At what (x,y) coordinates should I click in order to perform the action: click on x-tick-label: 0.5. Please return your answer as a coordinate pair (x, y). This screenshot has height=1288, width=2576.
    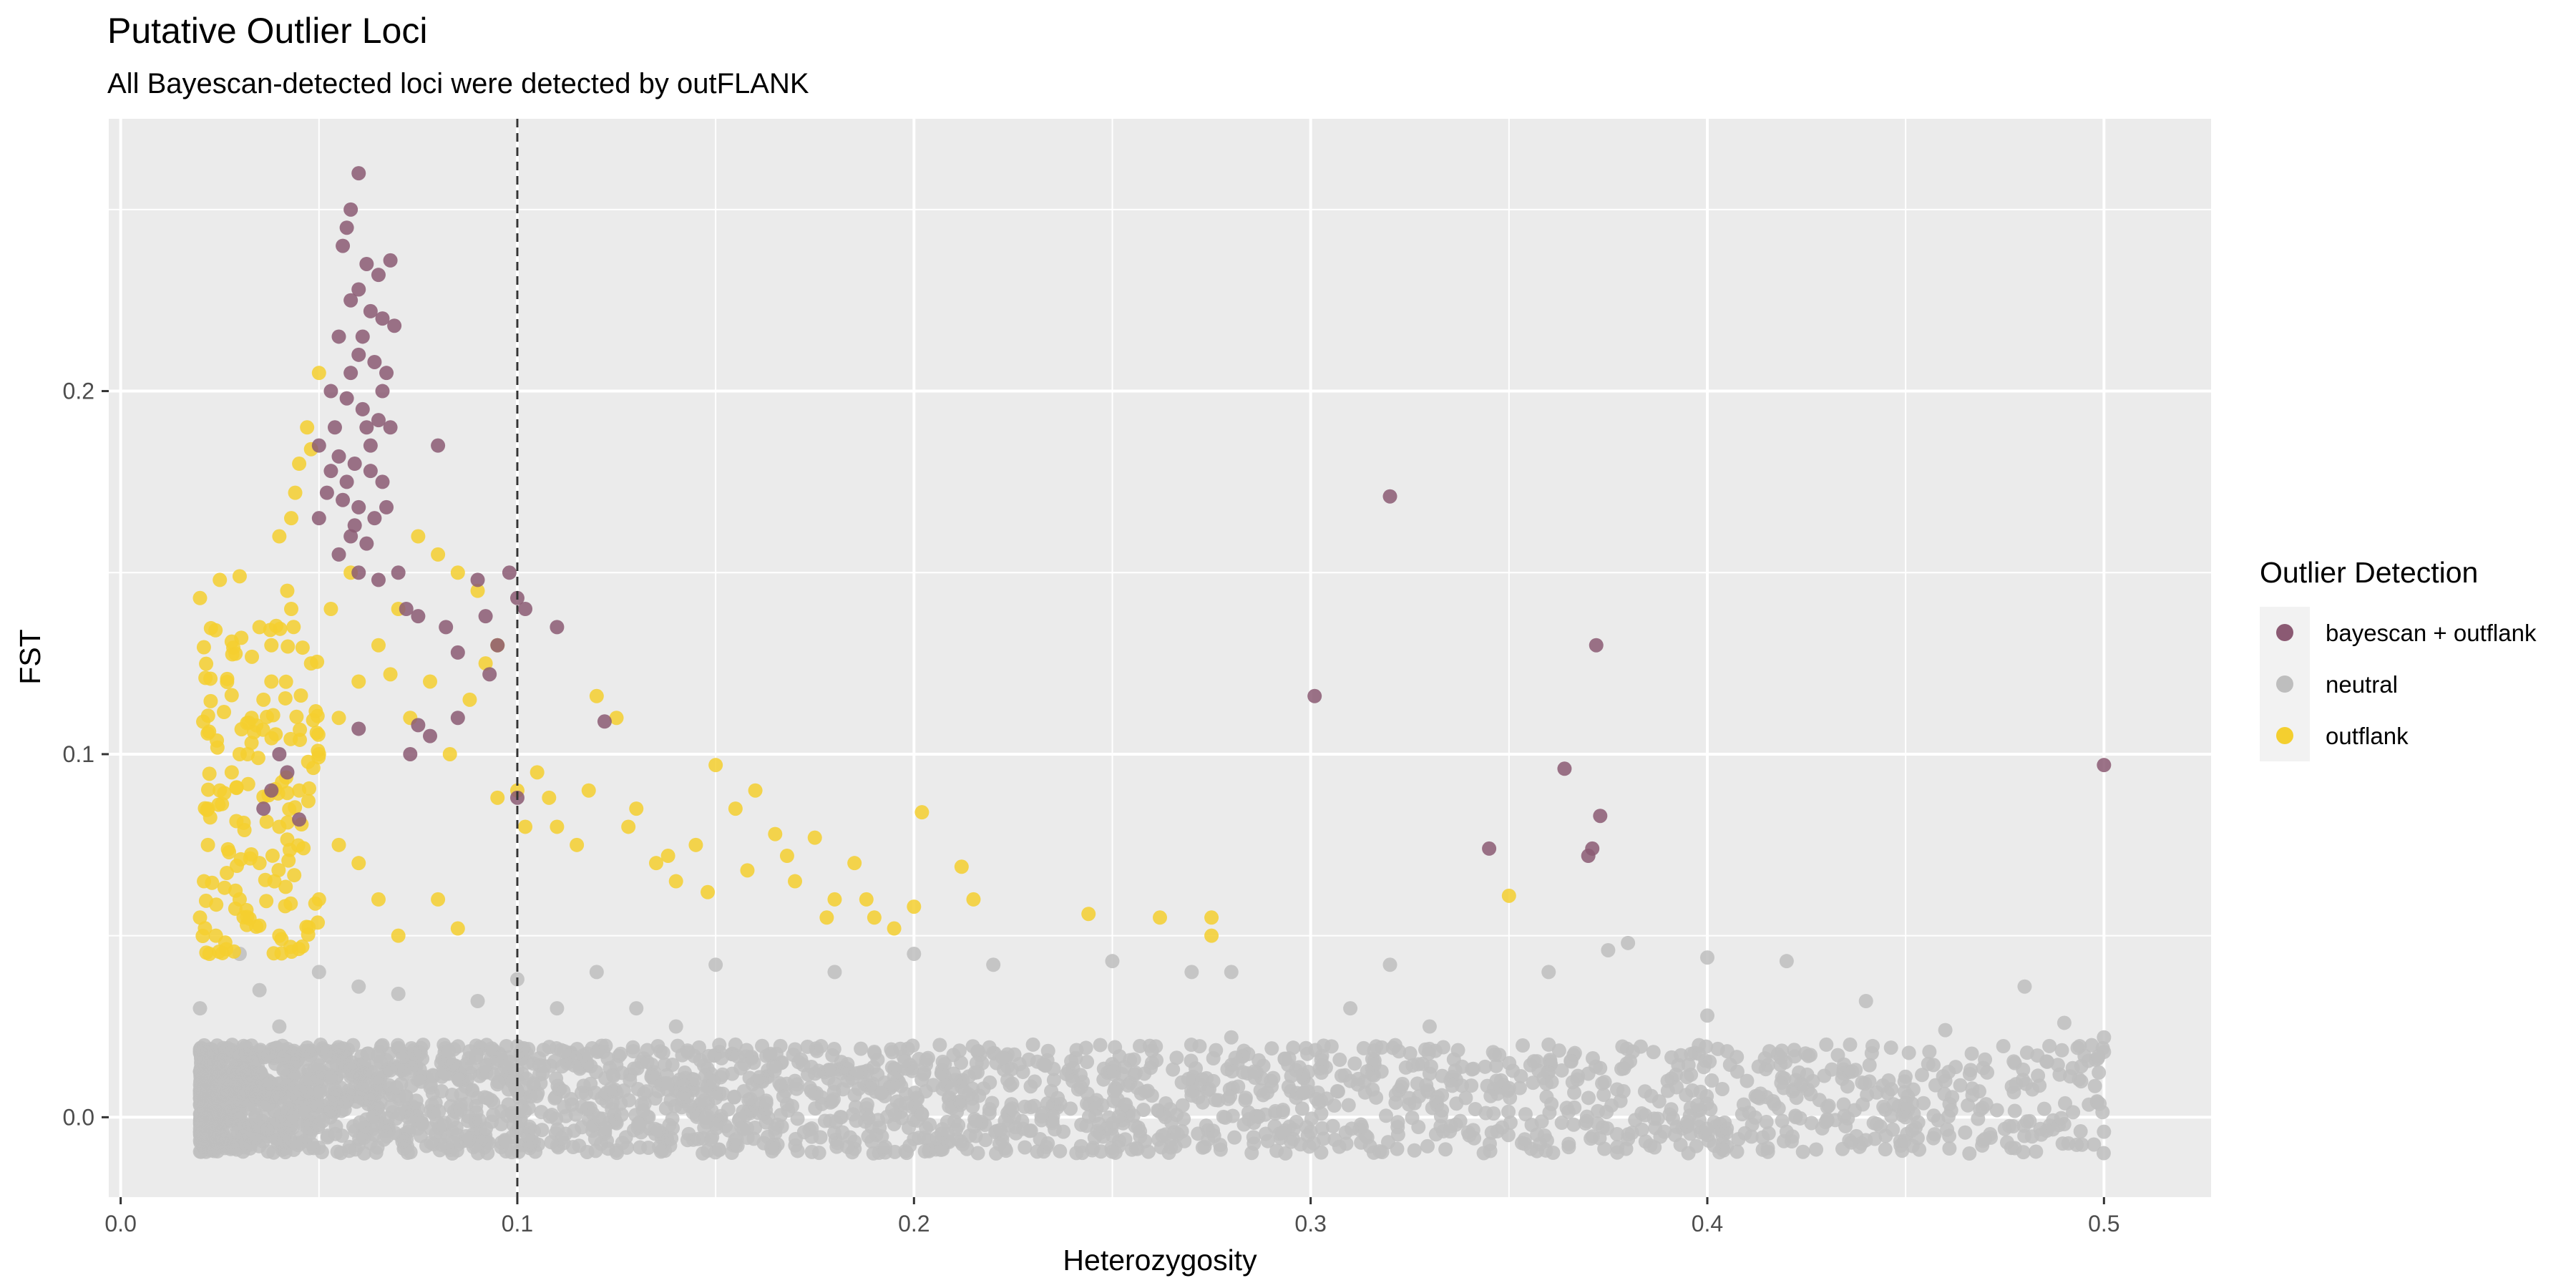
    Looking at the image, I should click on (2103, 1223).